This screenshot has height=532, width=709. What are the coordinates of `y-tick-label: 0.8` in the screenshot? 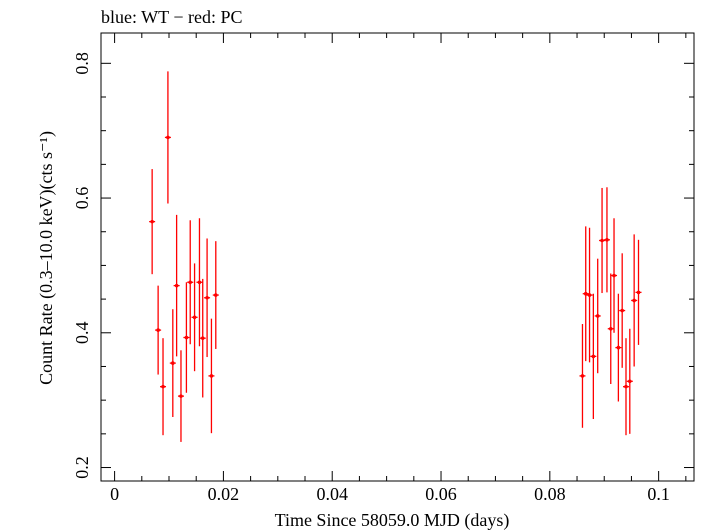 It's located at (82, 63).